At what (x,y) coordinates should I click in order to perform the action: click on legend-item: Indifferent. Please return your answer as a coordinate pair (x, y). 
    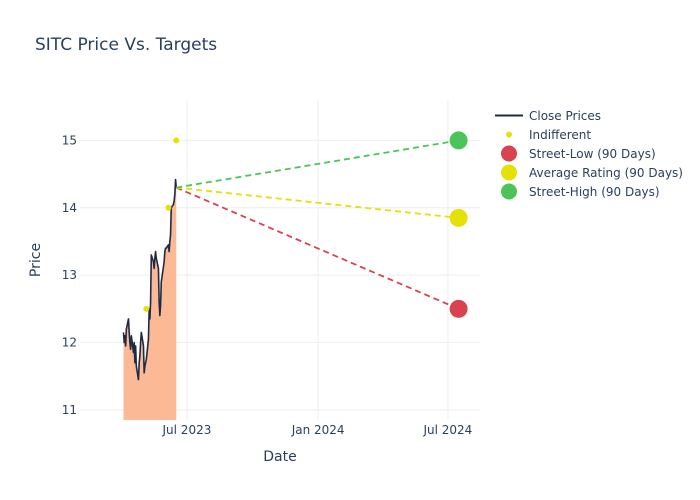
    Looking at the image, I should click on (588, 134).